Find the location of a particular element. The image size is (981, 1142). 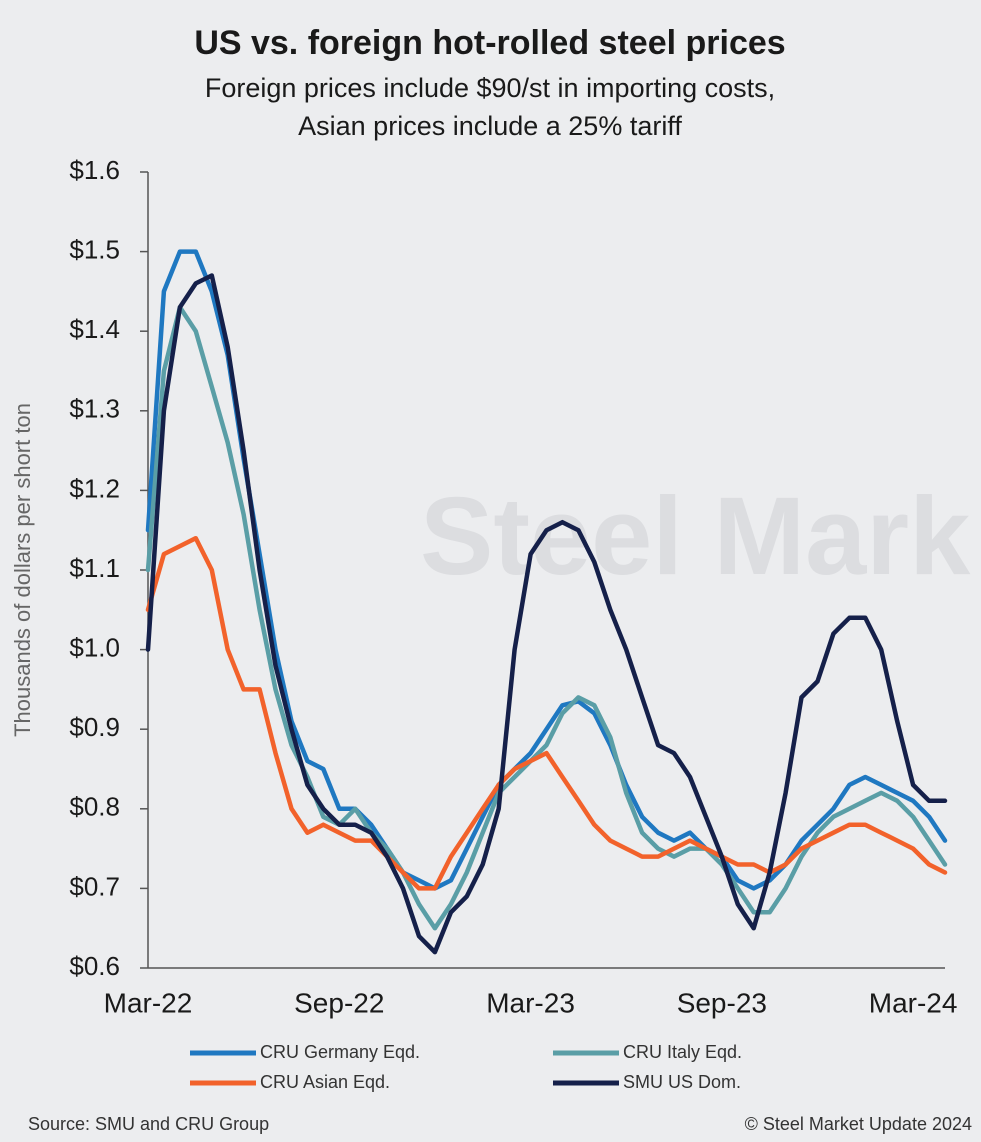

watermark: Steel Mark is located at coordinates (695, 536).